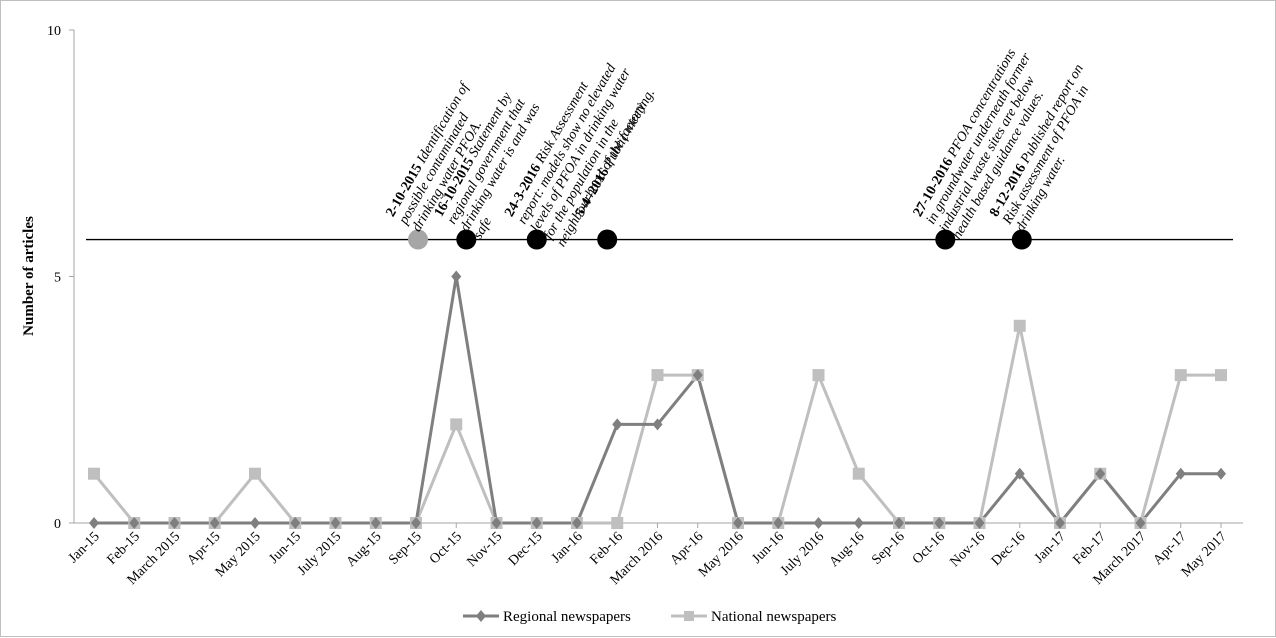 This screenshot has height=638, width=1276. I want to click on x-tick-label: Sep-16, so click(888, 548).